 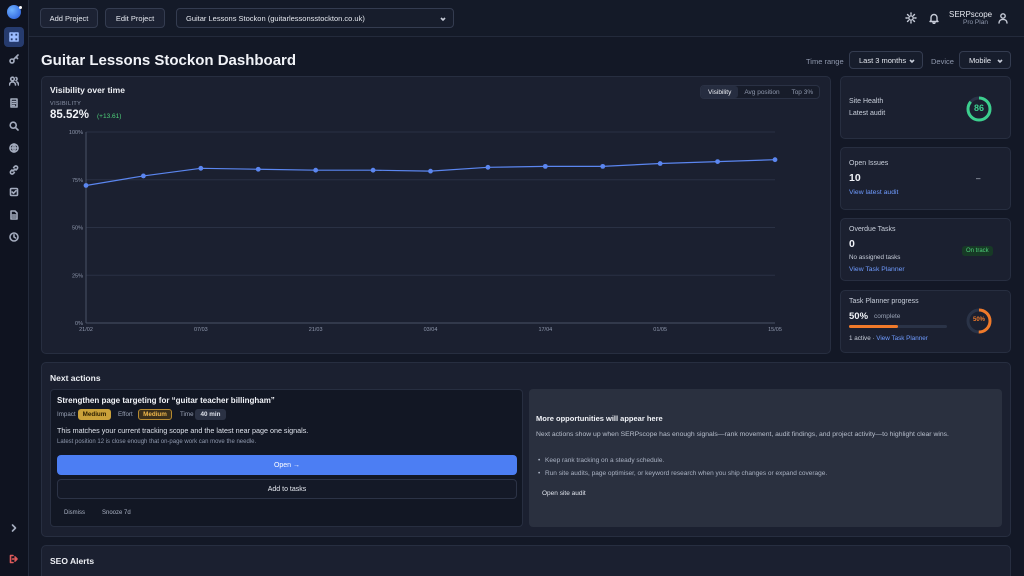 What do you see at coordinates (859, 316) in the screenshot?
I see `planner-value: 50%` at bounding box center [859, 316].